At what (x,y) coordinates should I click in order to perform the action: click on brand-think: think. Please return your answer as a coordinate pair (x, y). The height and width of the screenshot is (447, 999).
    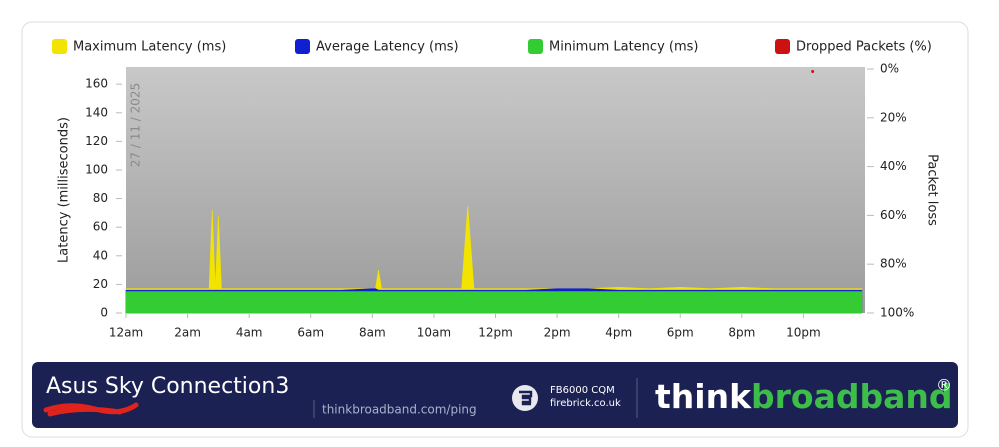
    Looking at the image, I should click on (703, 396).